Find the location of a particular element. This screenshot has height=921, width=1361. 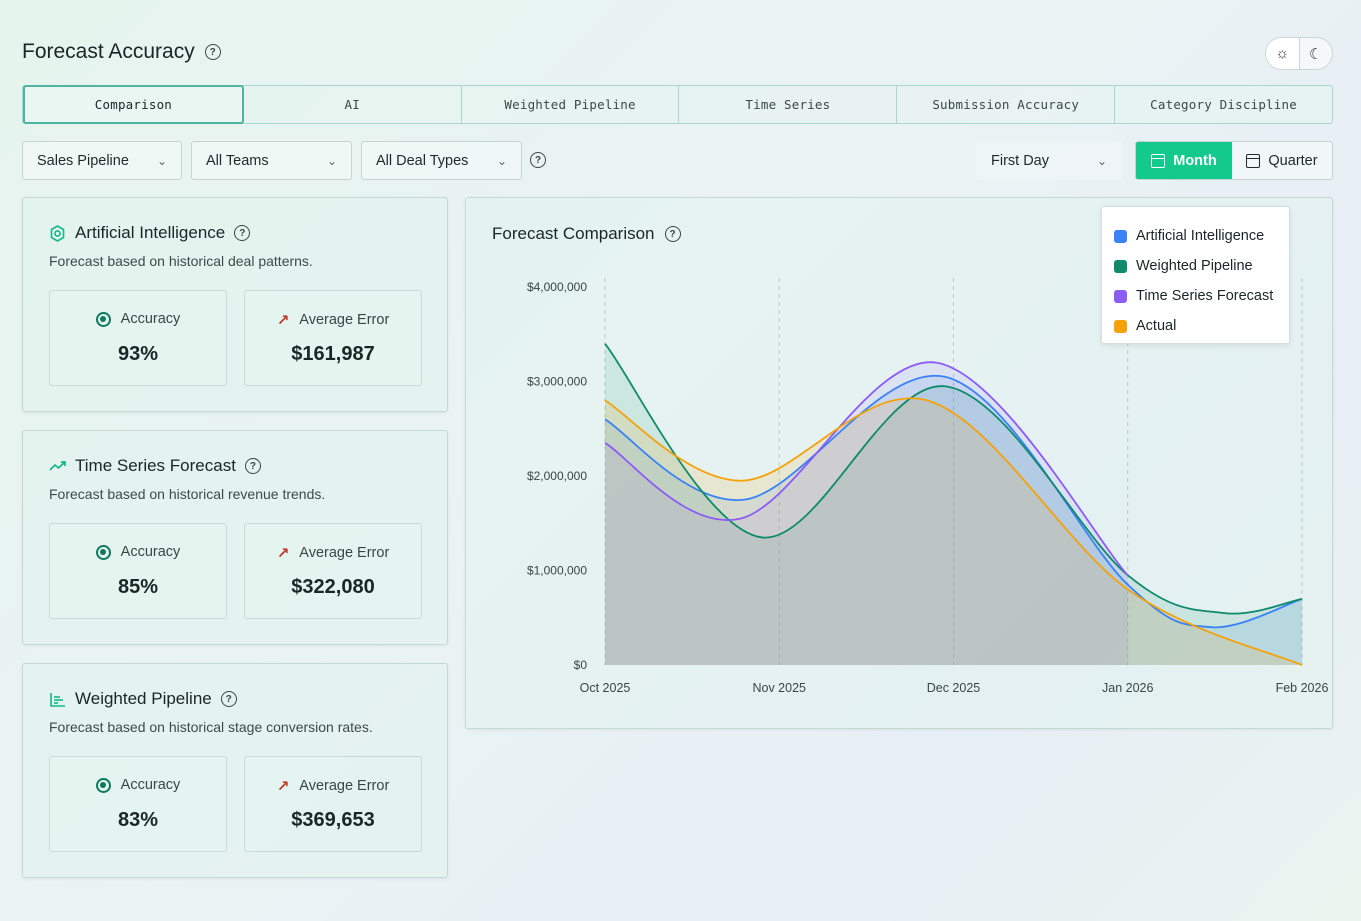

accuracy-value: 85% is located at coordinates (138, 587).